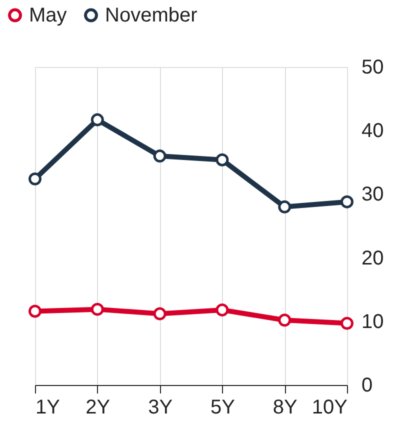 This screenshot has height=425, width=407. I want to click on x-tick-label: 2Y, so click(98, 407).